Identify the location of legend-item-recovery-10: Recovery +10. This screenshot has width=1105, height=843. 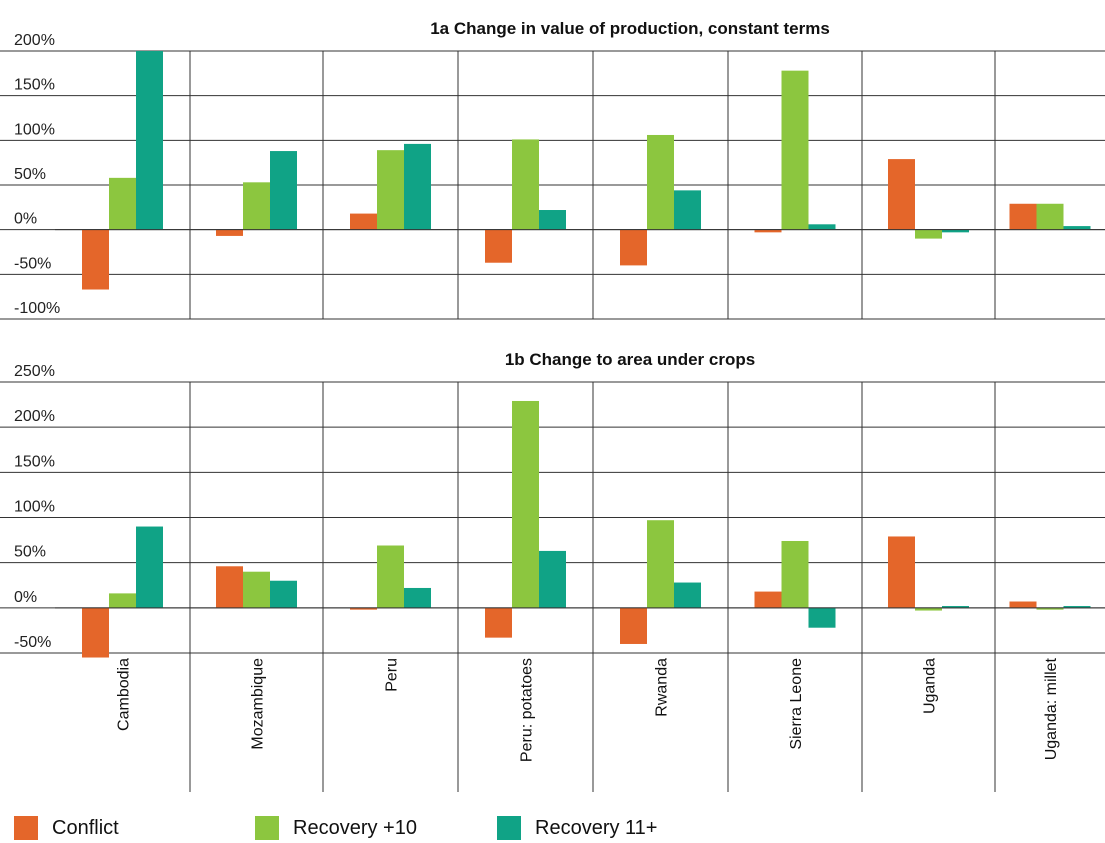
(336, 828).